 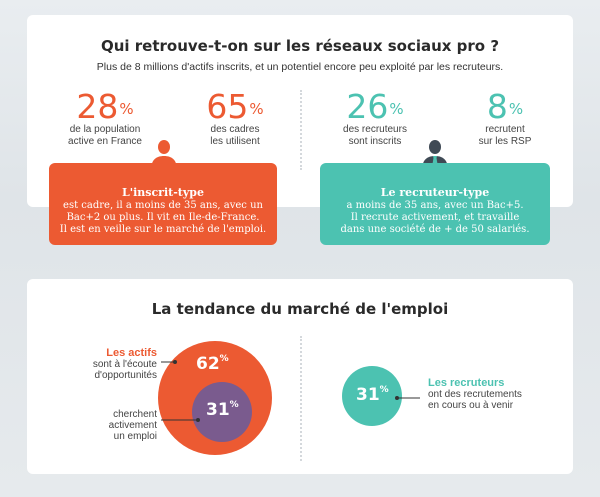 What do you see at coordinates (124, 364) in the screenshot?
I see `label-line: sont à l'écoute` at bounding box center [124, 364].